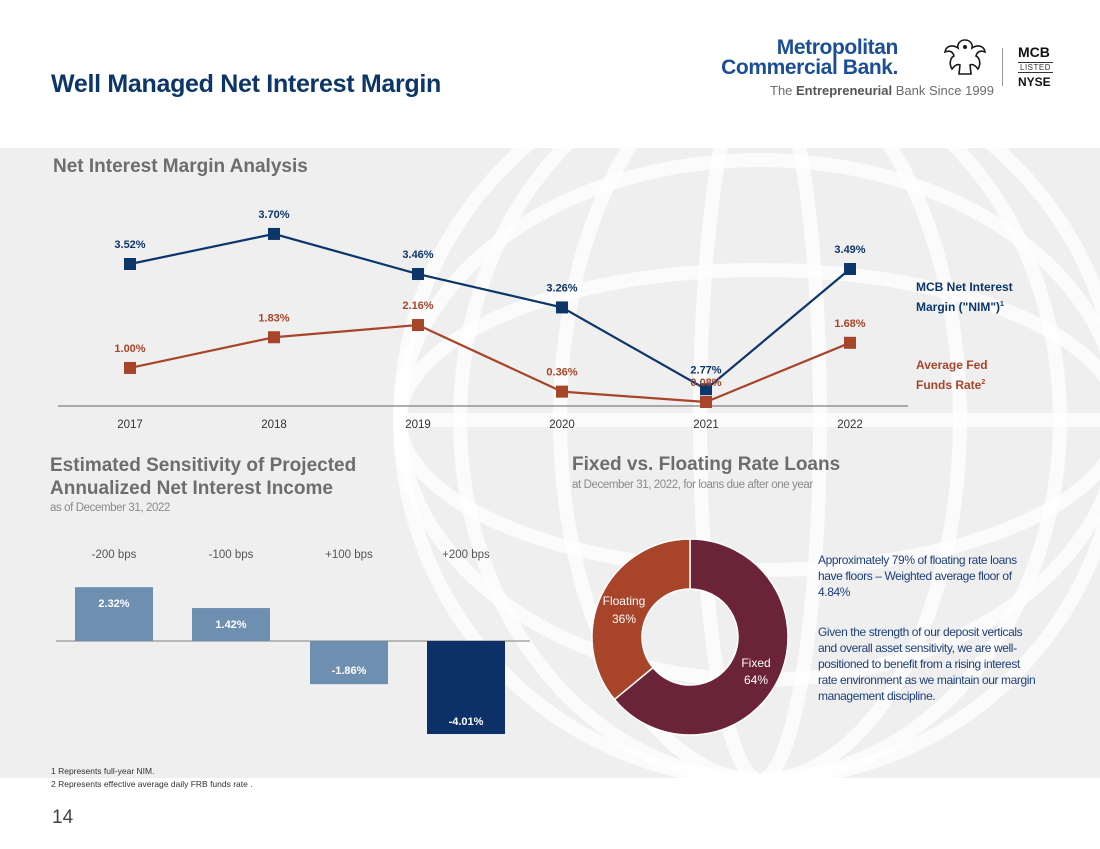 This screenshot has width=1100, height=849. I want to click on eagle-icon, so click(965, 57).